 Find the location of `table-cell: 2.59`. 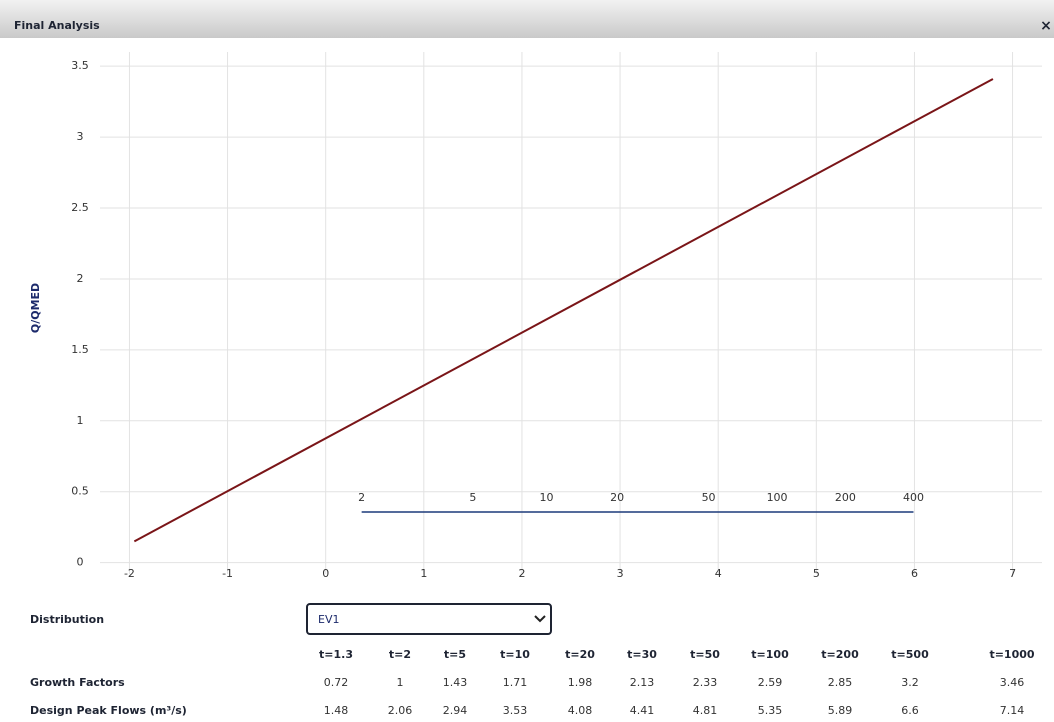

table-cell: 2.59 is located at coordinates (770, 682).